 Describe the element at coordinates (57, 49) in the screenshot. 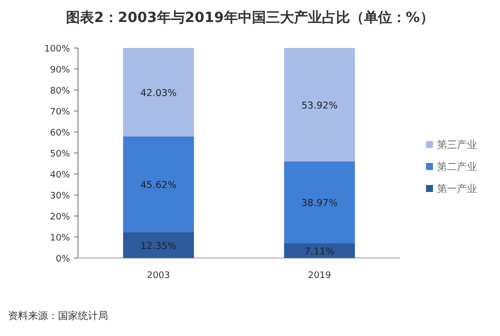

I see `y-tick-label: 100%` at that location.